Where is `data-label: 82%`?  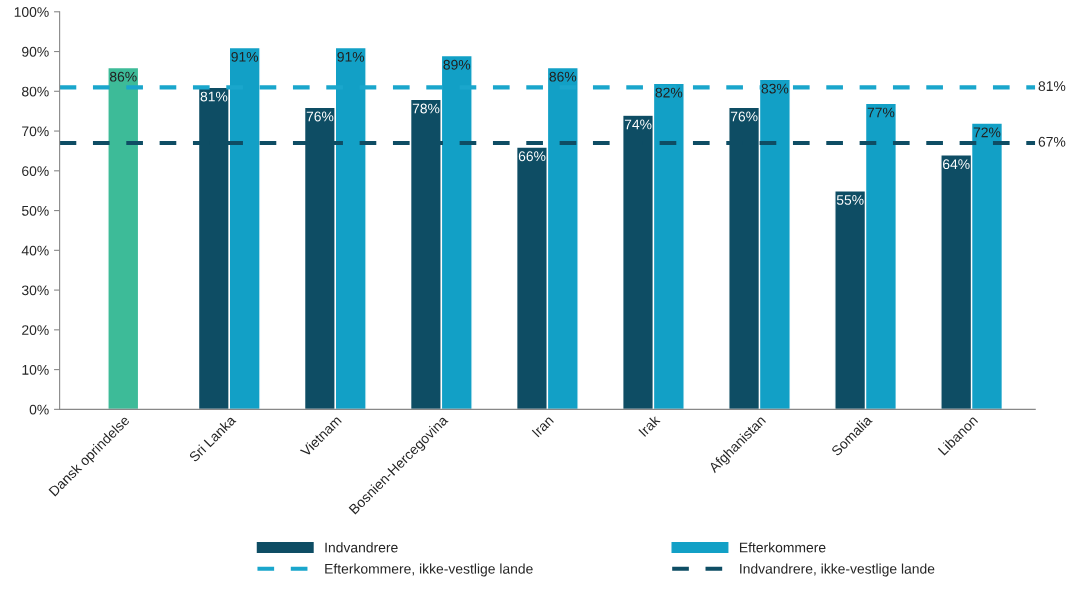
data-label: 82% is located at coordinates (669, 92).